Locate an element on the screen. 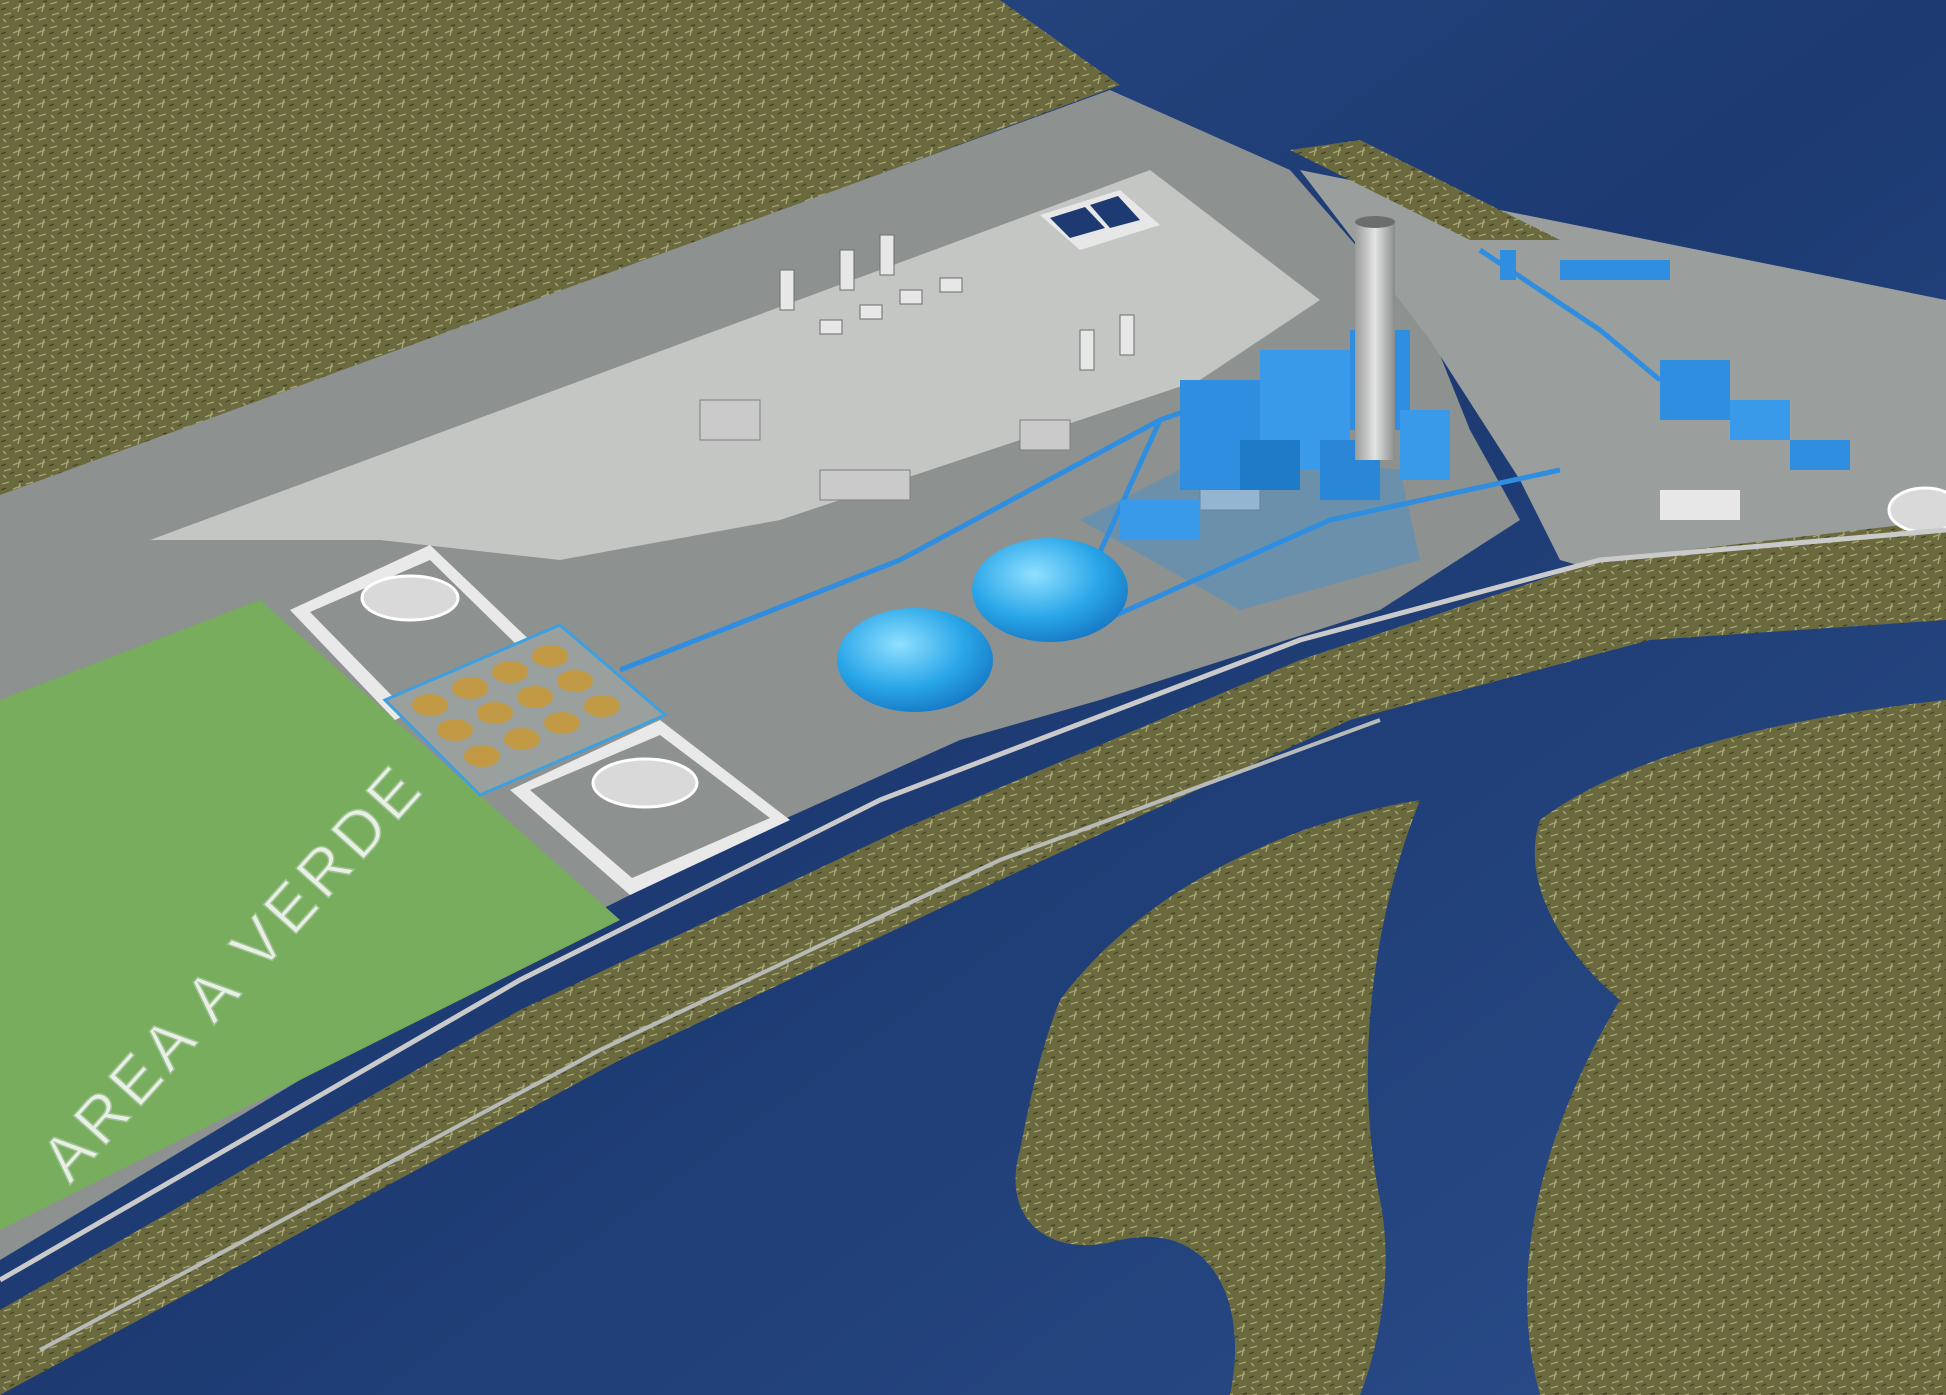  vegetation-island-east is located at coordinates (1736, 1047).